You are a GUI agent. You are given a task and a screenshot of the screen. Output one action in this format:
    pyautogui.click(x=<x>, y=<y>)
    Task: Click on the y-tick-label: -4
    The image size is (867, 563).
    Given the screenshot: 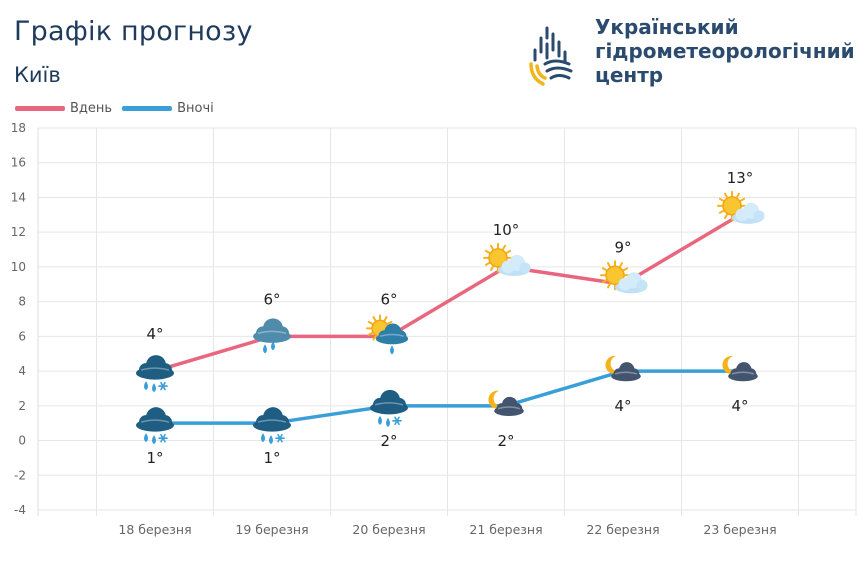 What is the action you would take?
    pyautogui.click(x=20, y=510)
    